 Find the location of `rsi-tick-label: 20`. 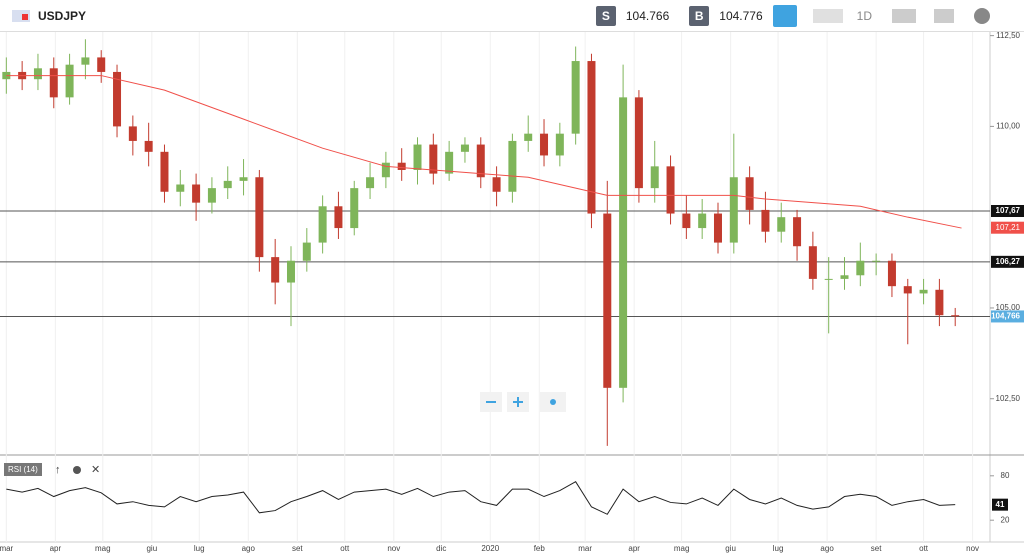

rsi-tick-label: 20 is located at coordinates (1005, 519).